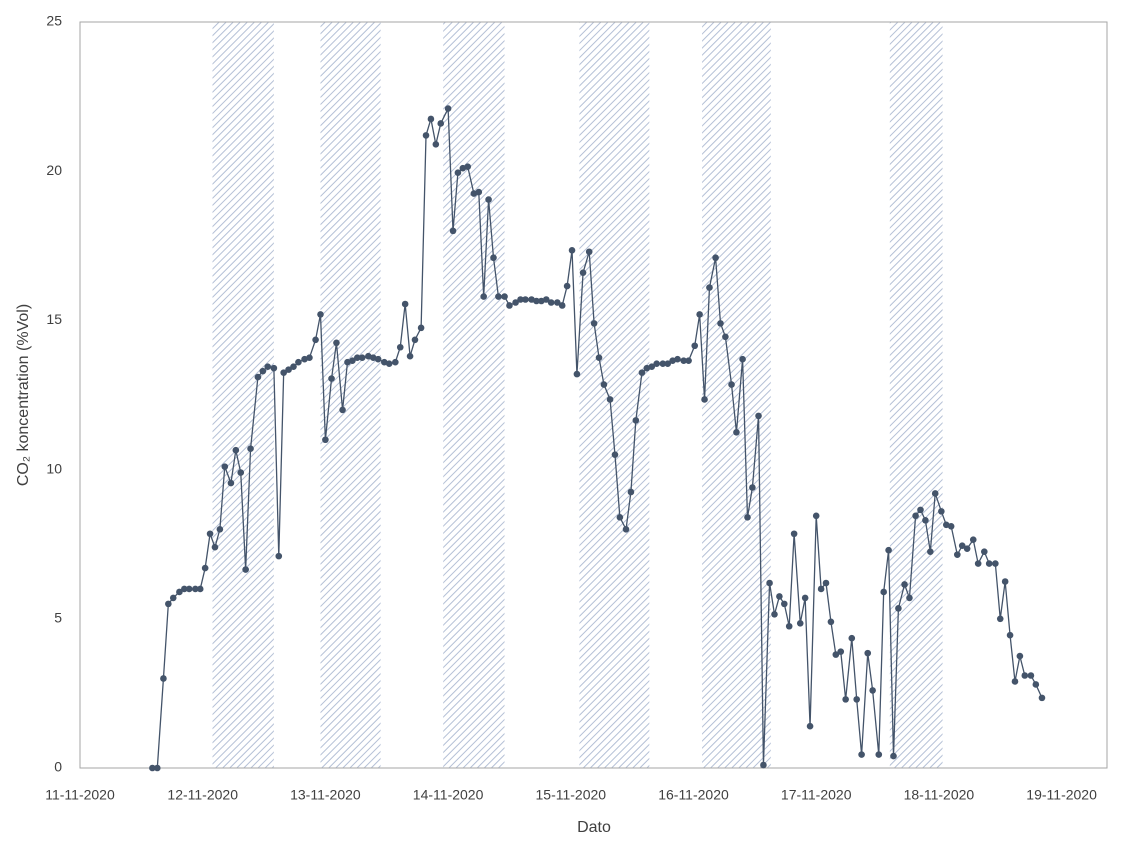 The image size is (1140, 844). Describe the element at coordinates (54, 170) in the screenshot. I see `y-tick-label: 20` at that location.